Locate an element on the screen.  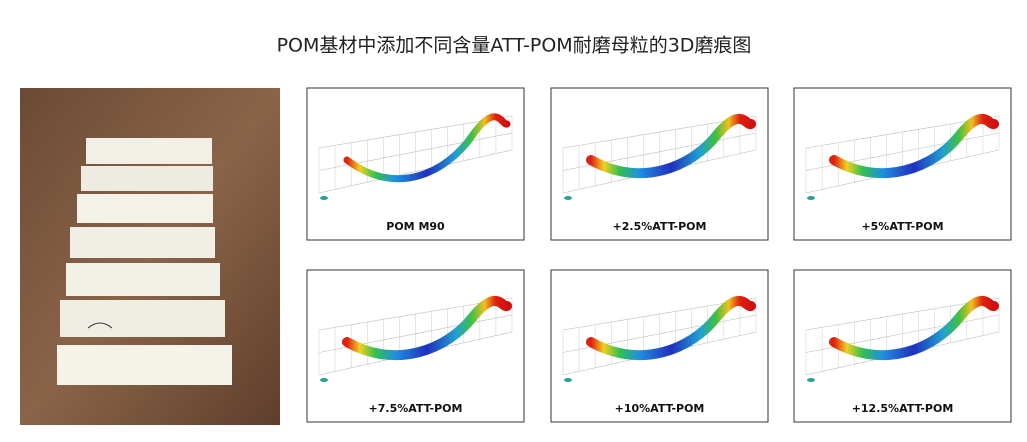
panel-caption: POM M90 is located at coordinates (415, 226).